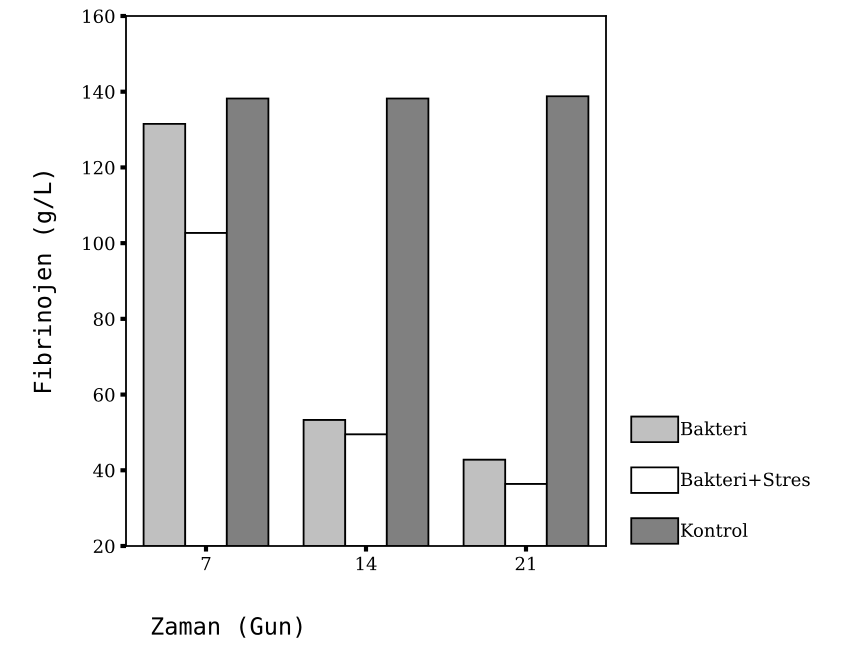 This screenshot has height=659, width=867. I want to click on x-tick-label: 21, so click(525, 563).